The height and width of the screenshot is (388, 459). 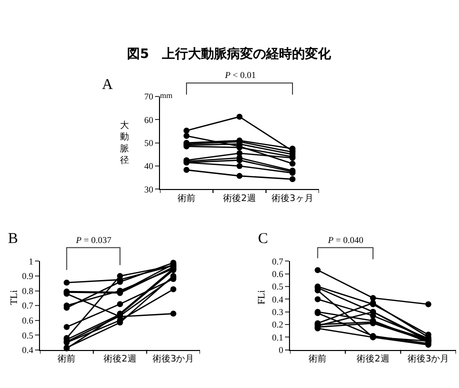 What do you see at coordinates (278, 312) in the screenshot?
I see `y-tick-label: 0.3` at bounding box center [278, 312].